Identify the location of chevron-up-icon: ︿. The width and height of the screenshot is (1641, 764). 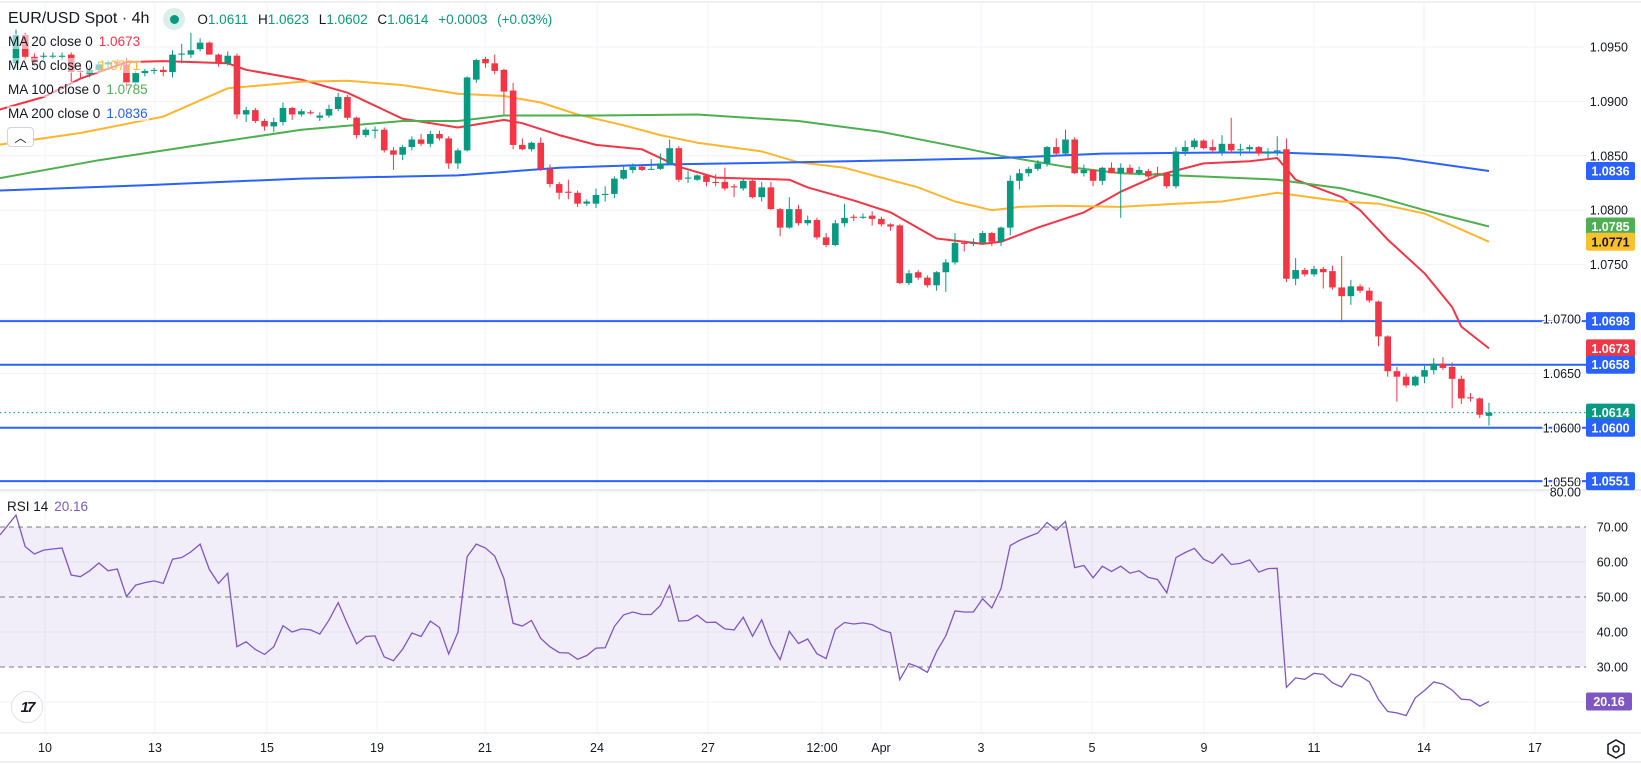
(20, 137).